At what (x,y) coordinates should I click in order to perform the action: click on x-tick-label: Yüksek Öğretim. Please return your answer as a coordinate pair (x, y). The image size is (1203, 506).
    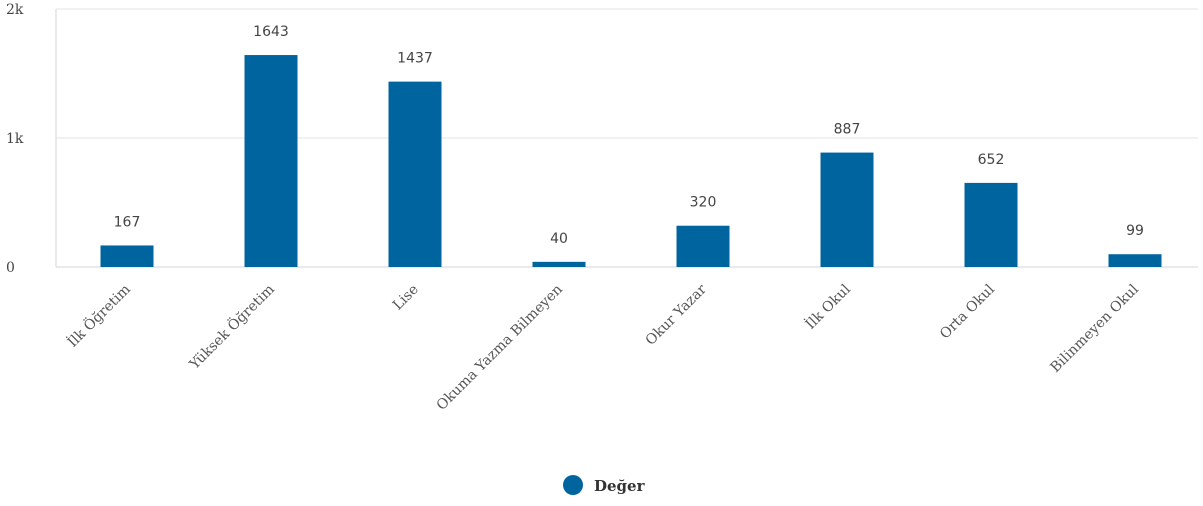
    Looking at the image, I should click on (231, 326).